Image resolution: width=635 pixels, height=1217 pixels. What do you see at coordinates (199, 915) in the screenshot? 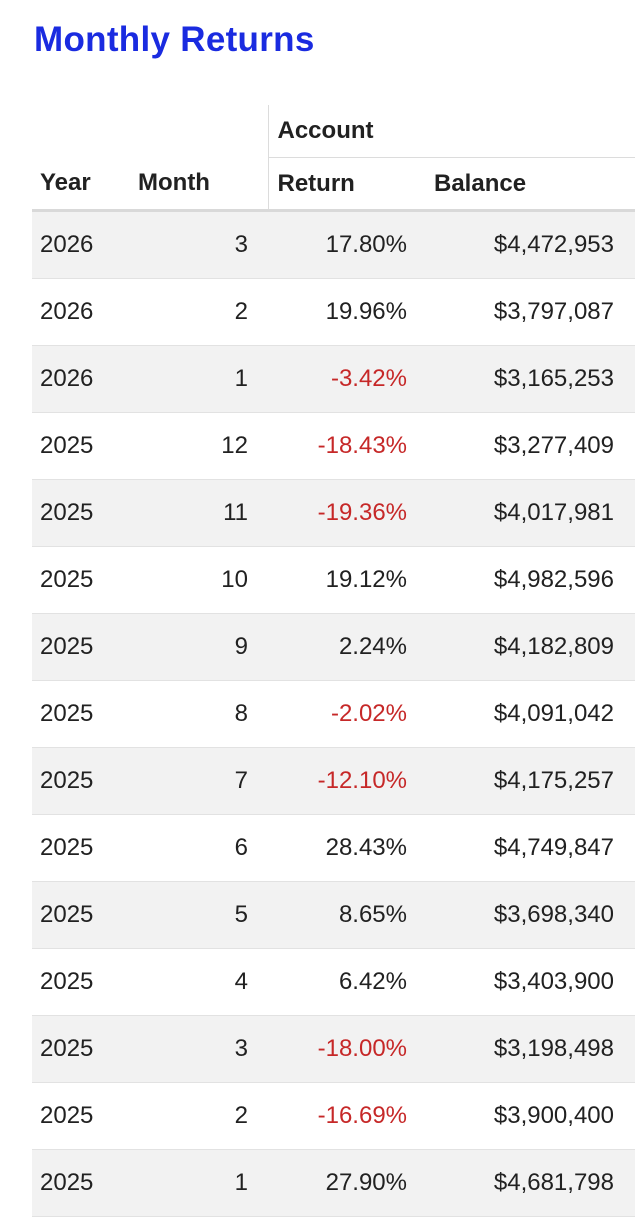
I see `month-cell: 5` at bounding box center [199, 915].